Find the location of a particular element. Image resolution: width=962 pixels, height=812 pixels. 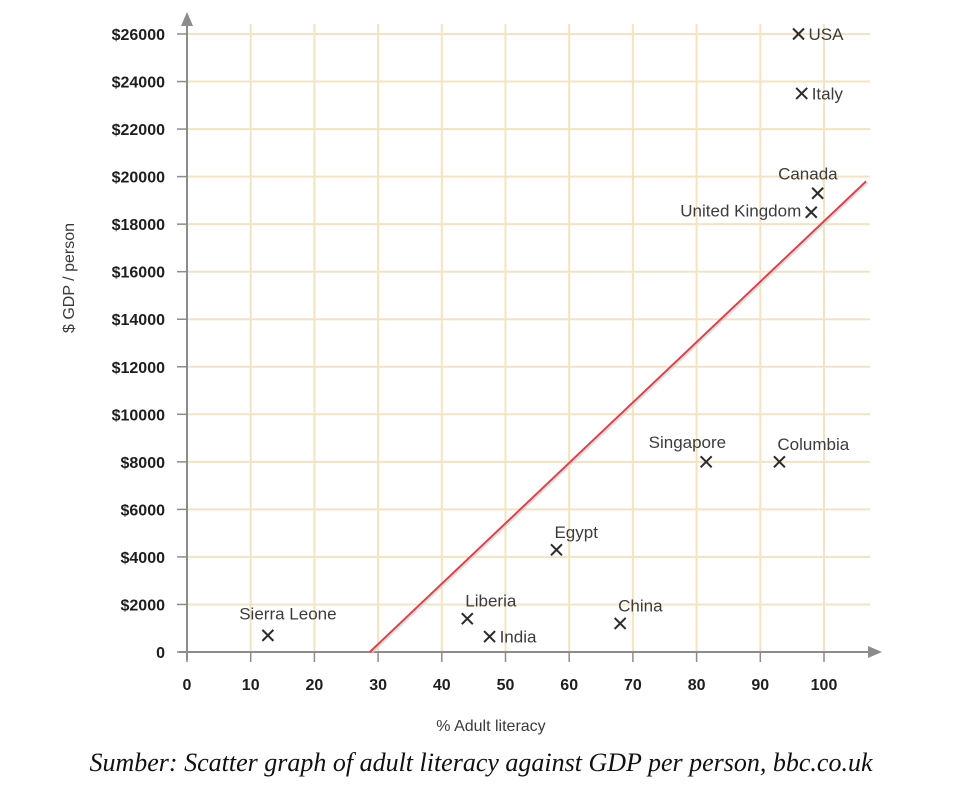

data-point: China is located at coordinates (638, 613).